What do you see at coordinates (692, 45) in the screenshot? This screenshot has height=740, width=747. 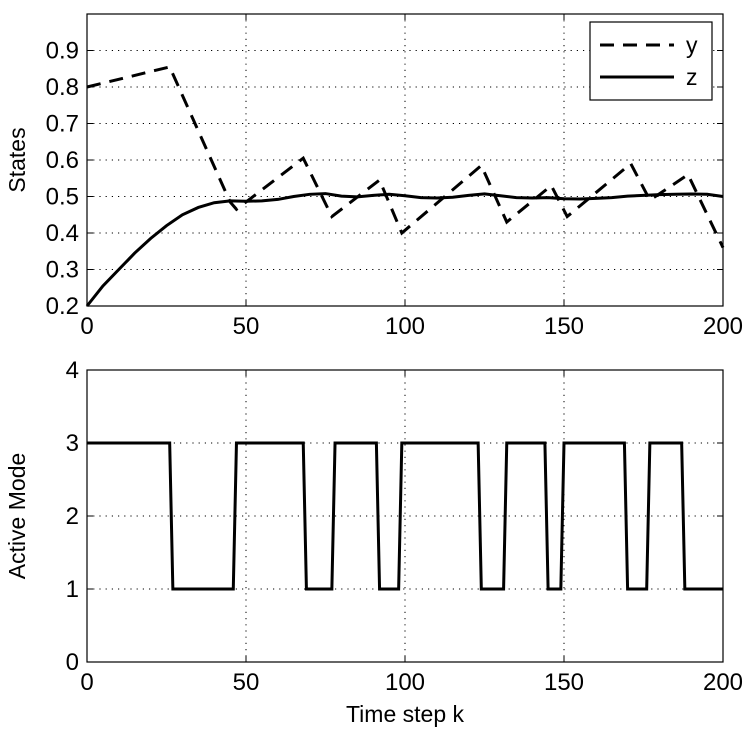 I see `legend-label-y: y` at bounding box center [692, 45].